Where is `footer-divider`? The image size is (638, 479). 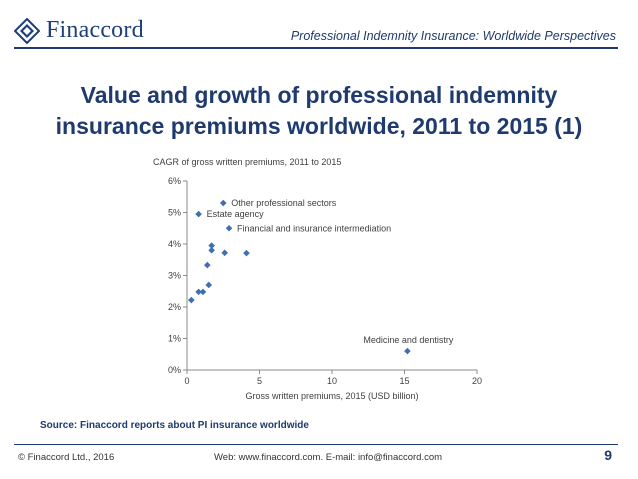
footer-divider is located at coordinates (316, 444).